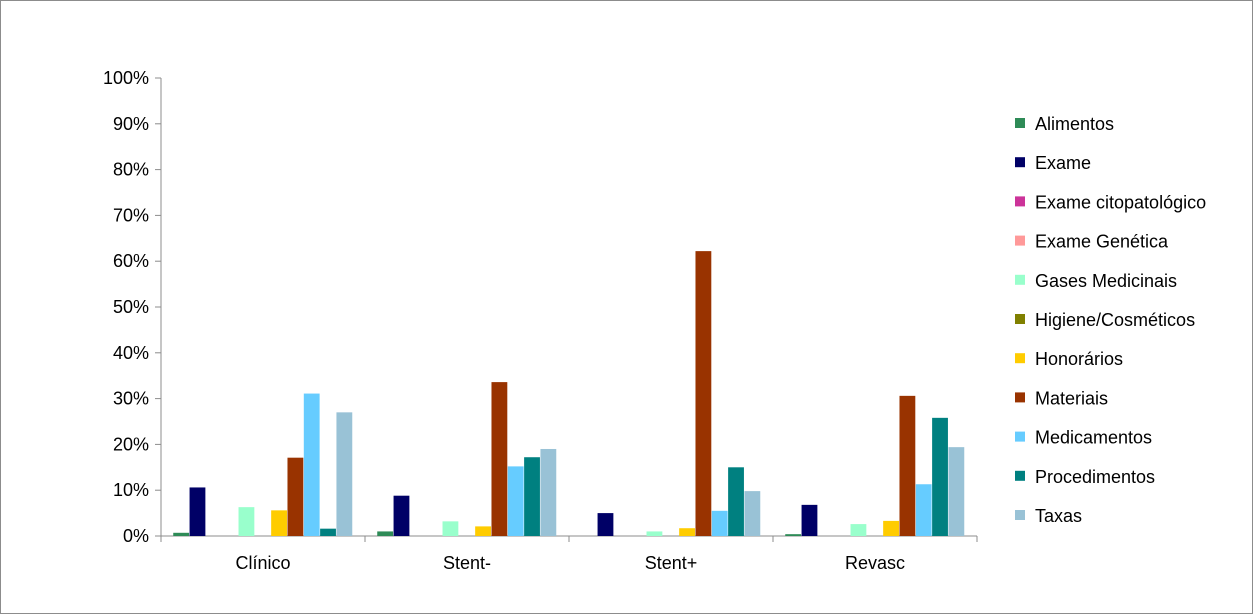 The image size is (1253, 615). What do you see at coordinates (1106, 281) in the screenshot?
I see `legend-label: Gases Medicinais` at bounding box center [1106, 281].